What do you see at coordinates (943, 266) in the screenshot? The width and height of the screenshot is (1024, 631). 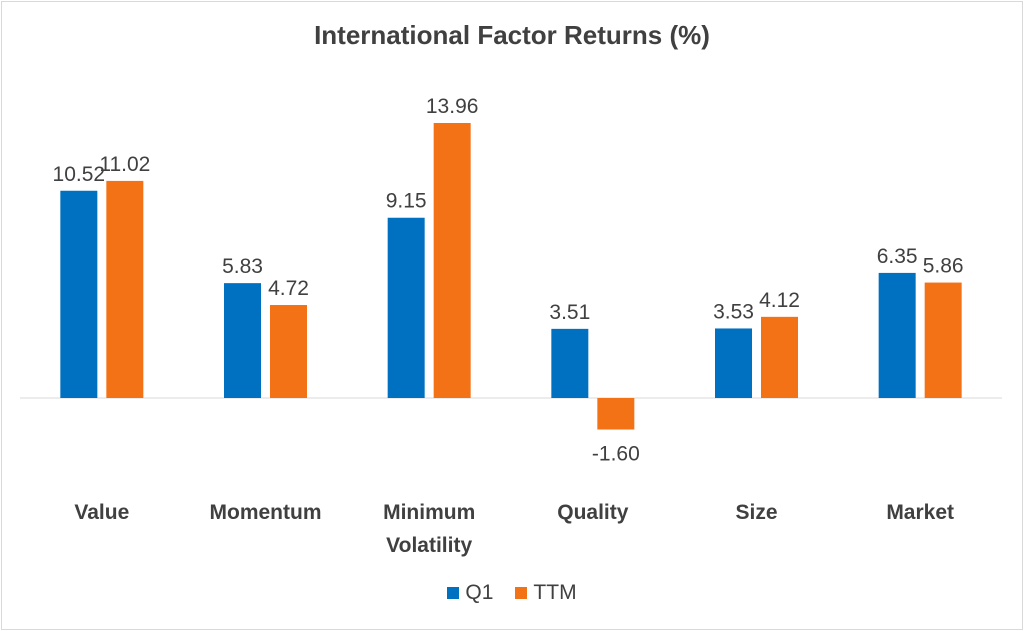 I see `data-label-ttm-market: 5.86` at bounding box center [943, 266].